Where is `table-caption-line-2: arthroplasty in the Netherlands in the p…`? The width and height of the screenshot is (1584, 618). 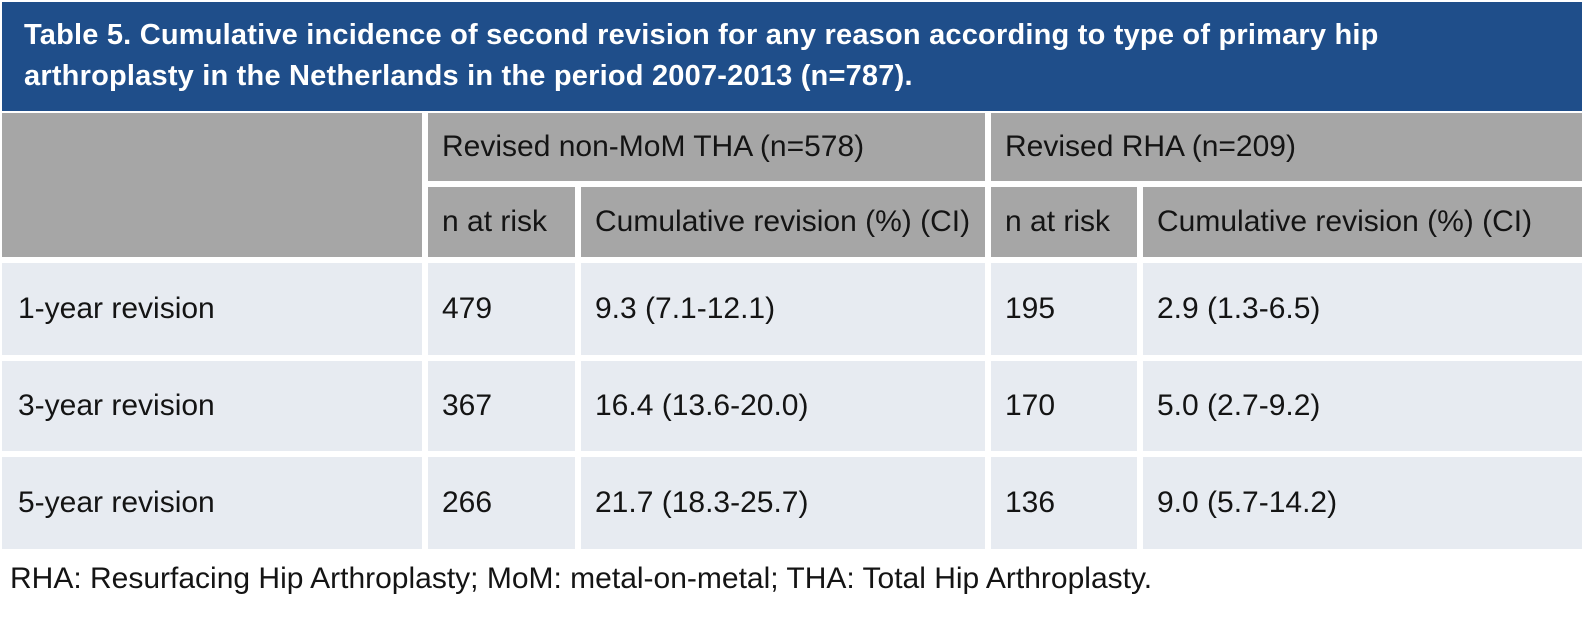 table-caption-line-2: arthroplasty in the Netherlands in the p… is located at coordinates (468, 76).